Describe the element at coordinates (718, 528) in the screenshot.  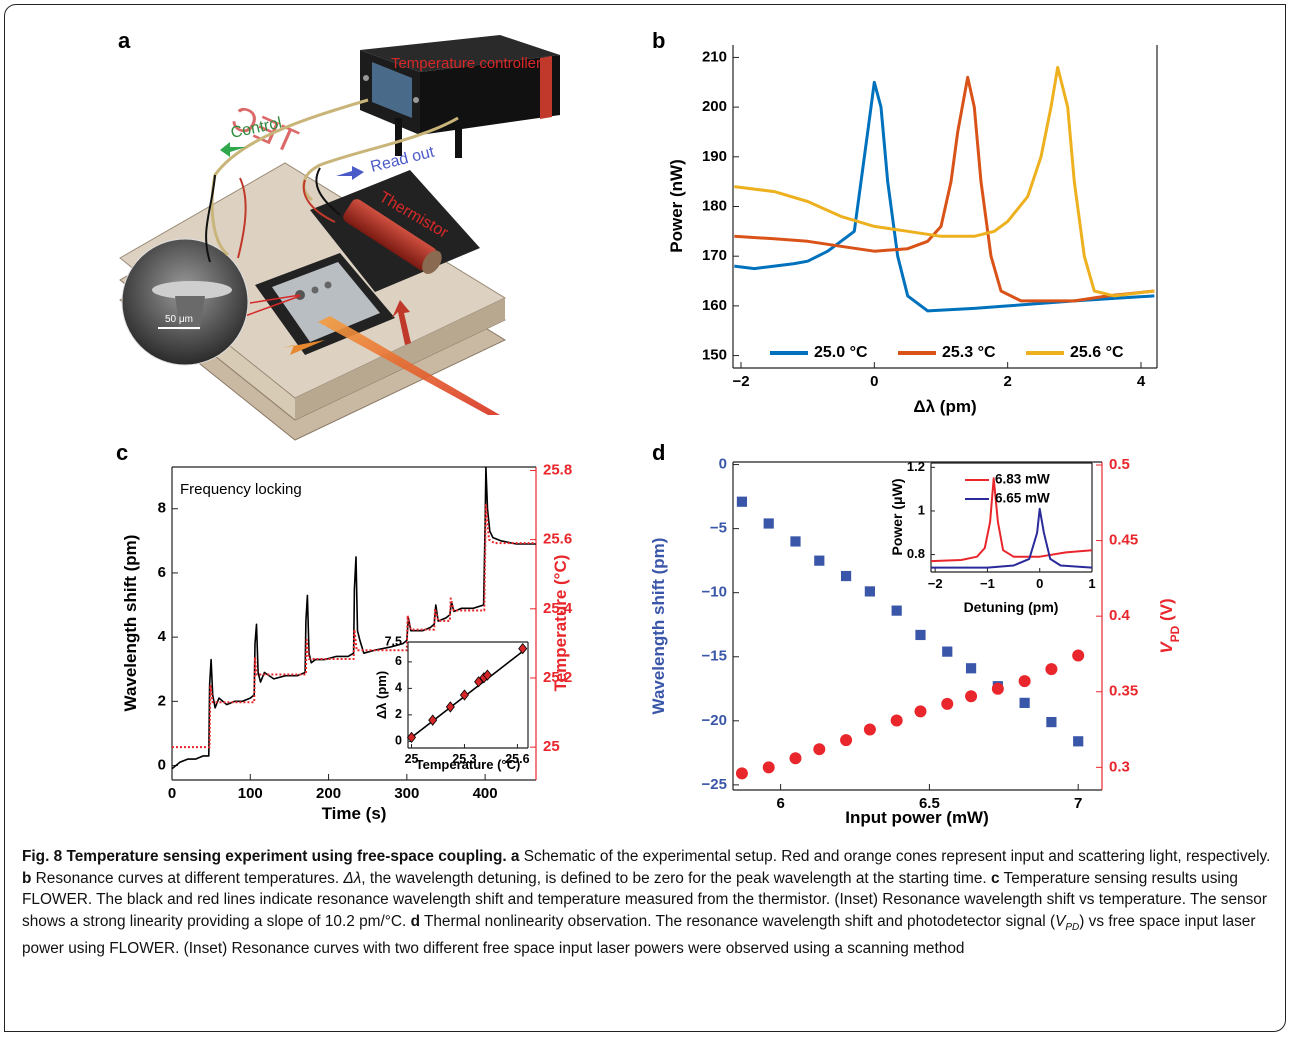
I see `y-tick-label: −5` at that location.